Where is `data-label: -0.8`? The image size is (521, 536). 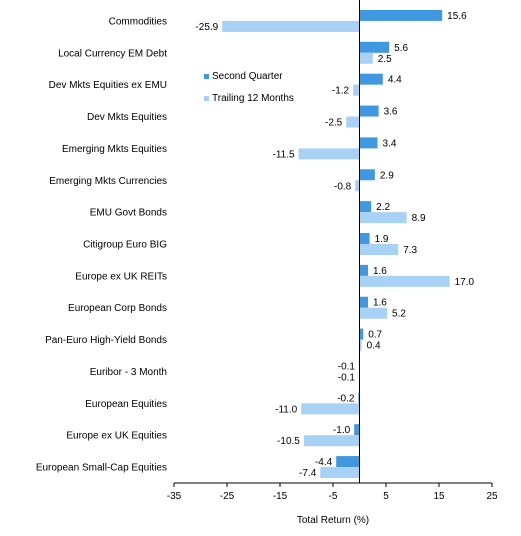 data-label: -0.8 is located at coordinates (343, 186).